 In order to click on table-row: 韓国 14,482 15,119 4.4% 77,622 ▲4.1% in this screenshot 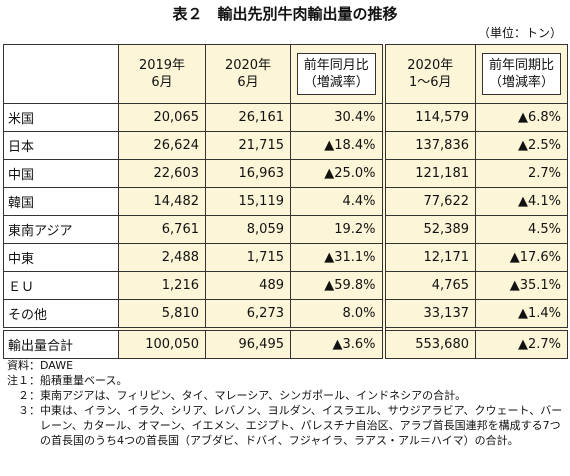, I will do `click(285, 201)`.